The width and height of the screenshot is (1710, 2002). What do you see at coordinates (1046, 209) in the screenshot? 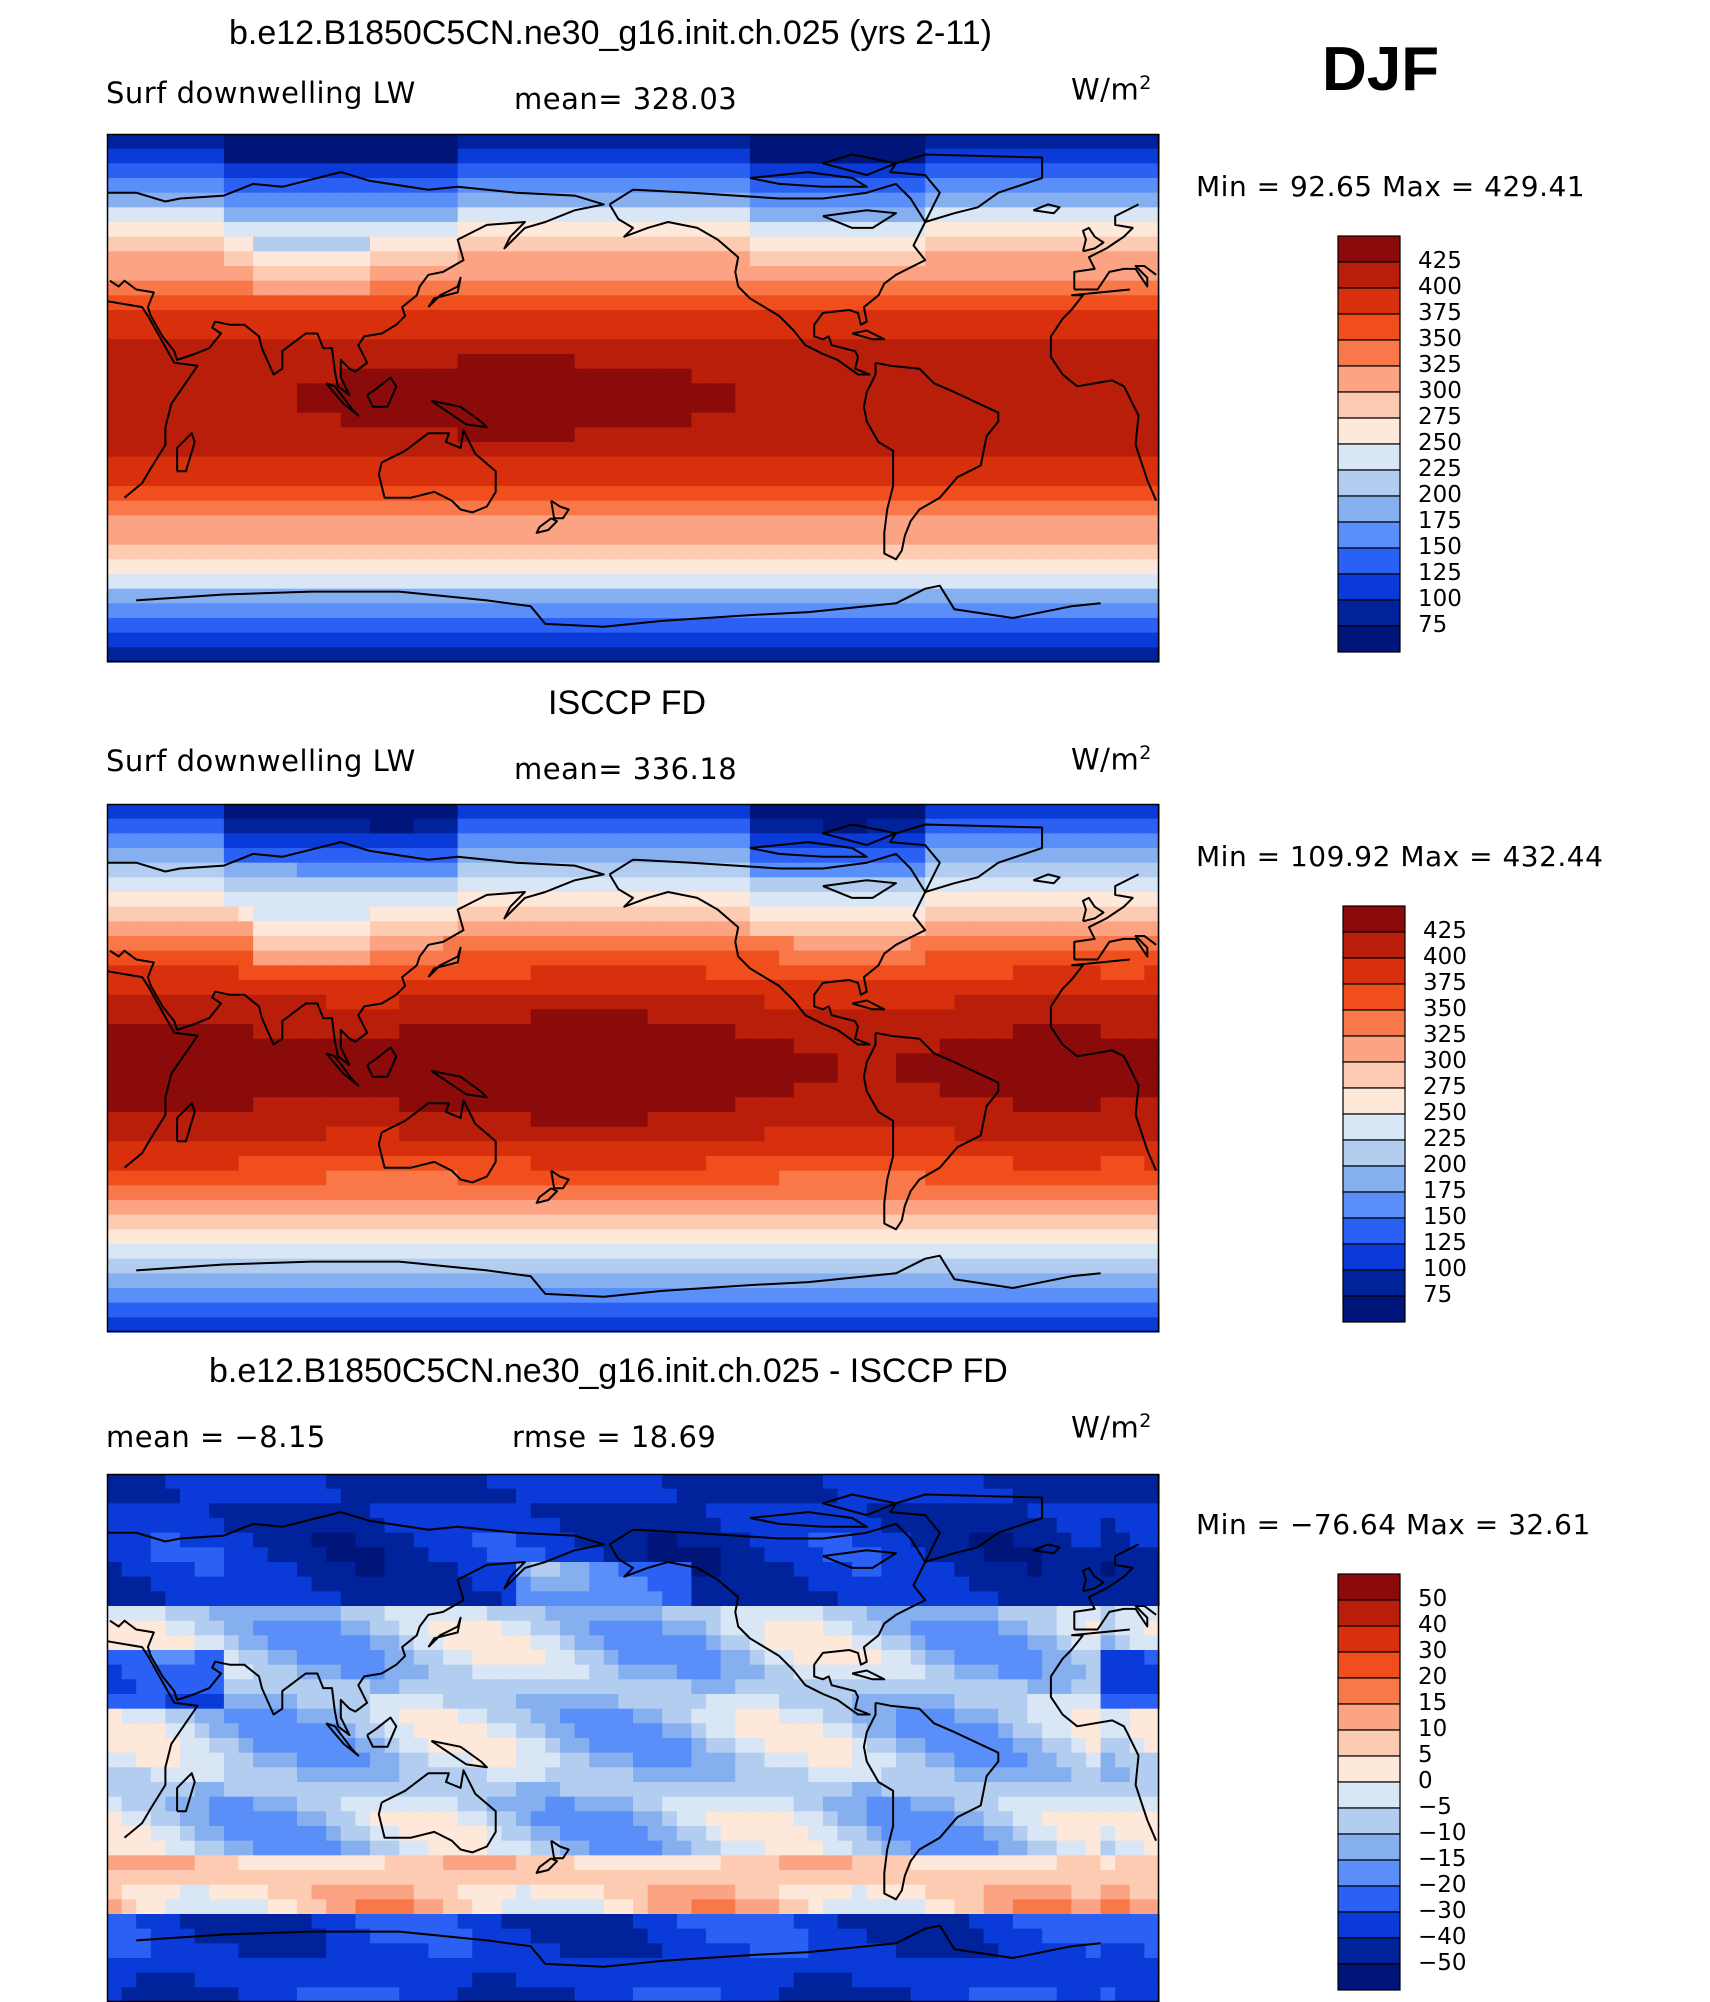
I see `coastline` at bounding box center [1046, 209].